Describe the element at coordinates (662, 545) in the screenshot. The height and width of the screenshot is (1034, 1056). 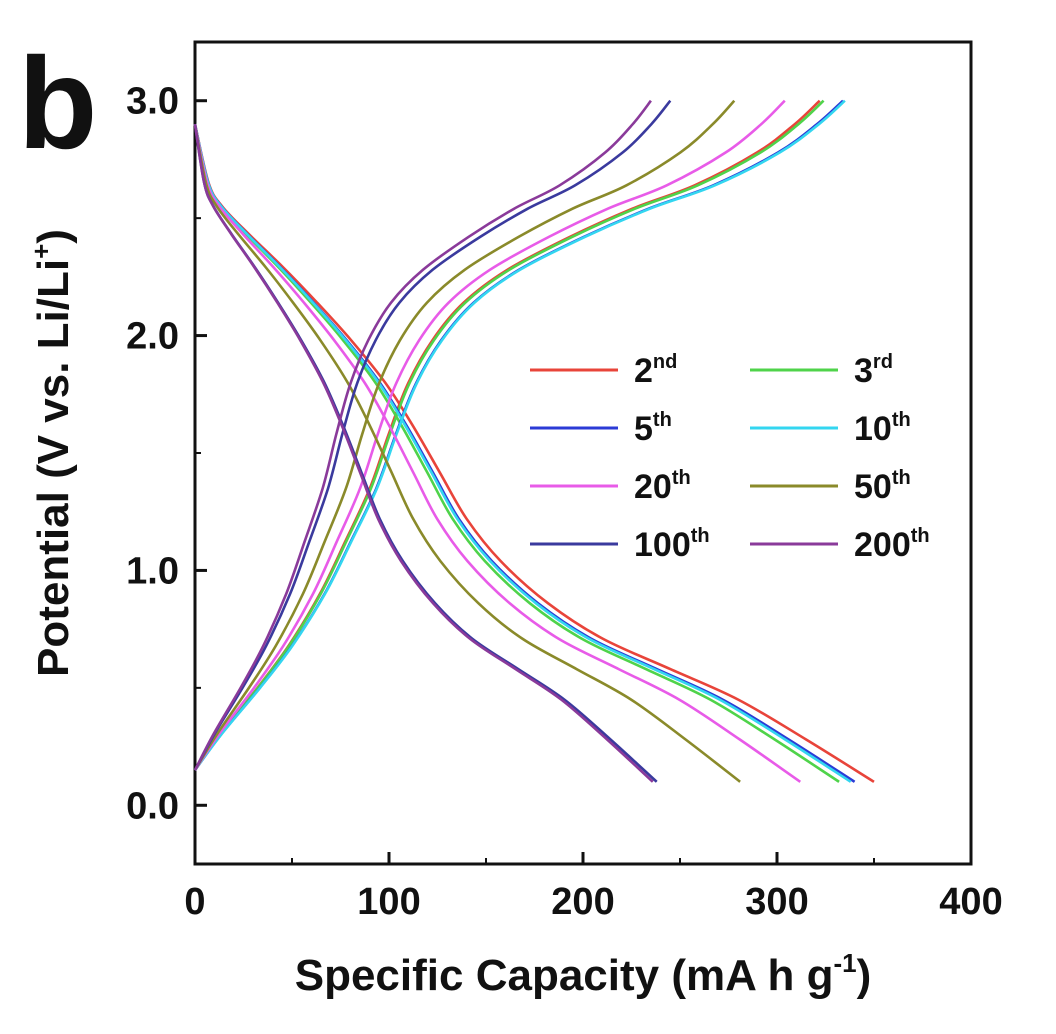
I see `legend-label-number: 100` at that location.